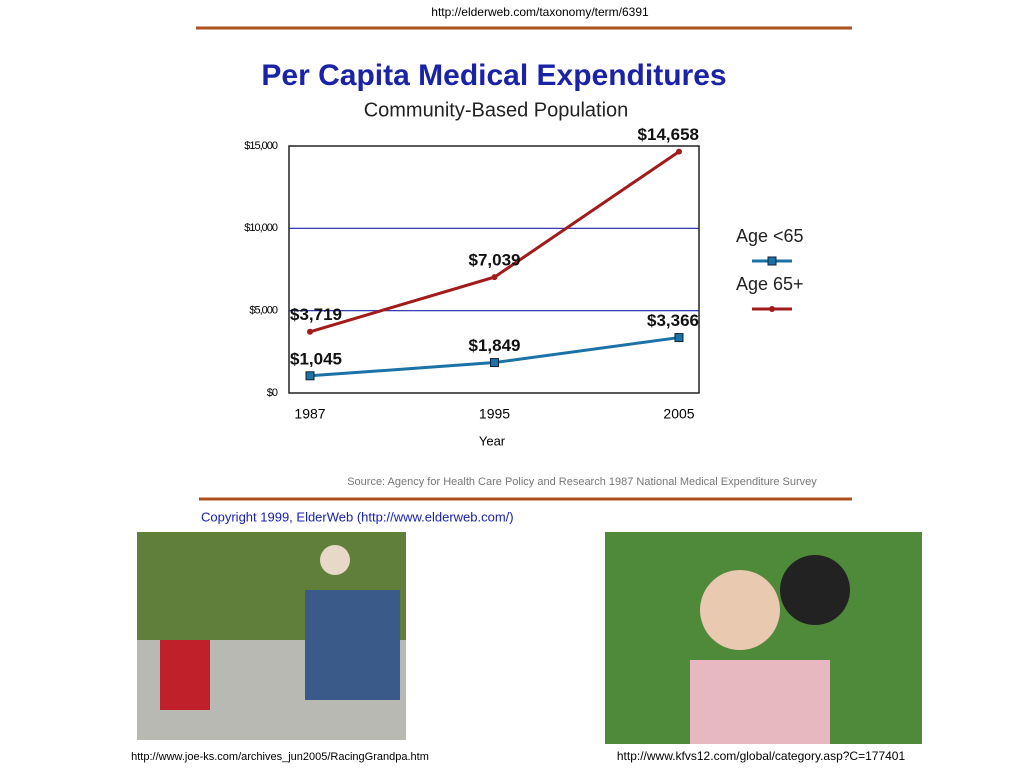  I want to click on page-url: http://elderweb.com/taxonomy/term/6391, so click(540, 12).